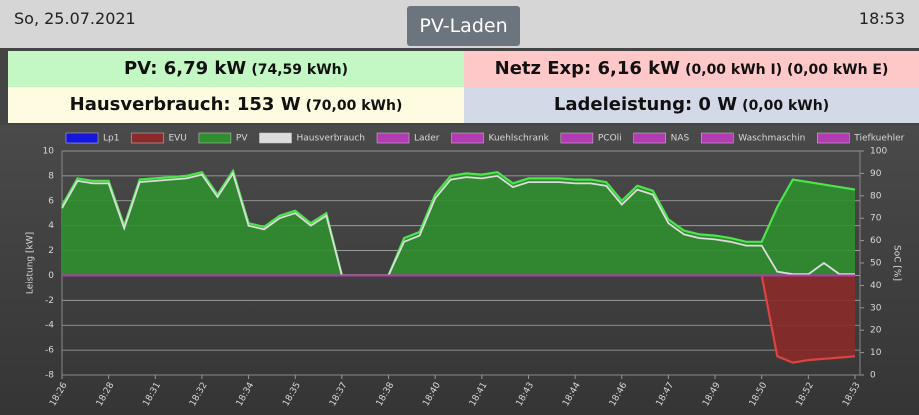 This screenshot has width=919, height=415. Describe the element at coordinates (49, 301) in the screenshot. I see `y-tick-label: -2` at that location.